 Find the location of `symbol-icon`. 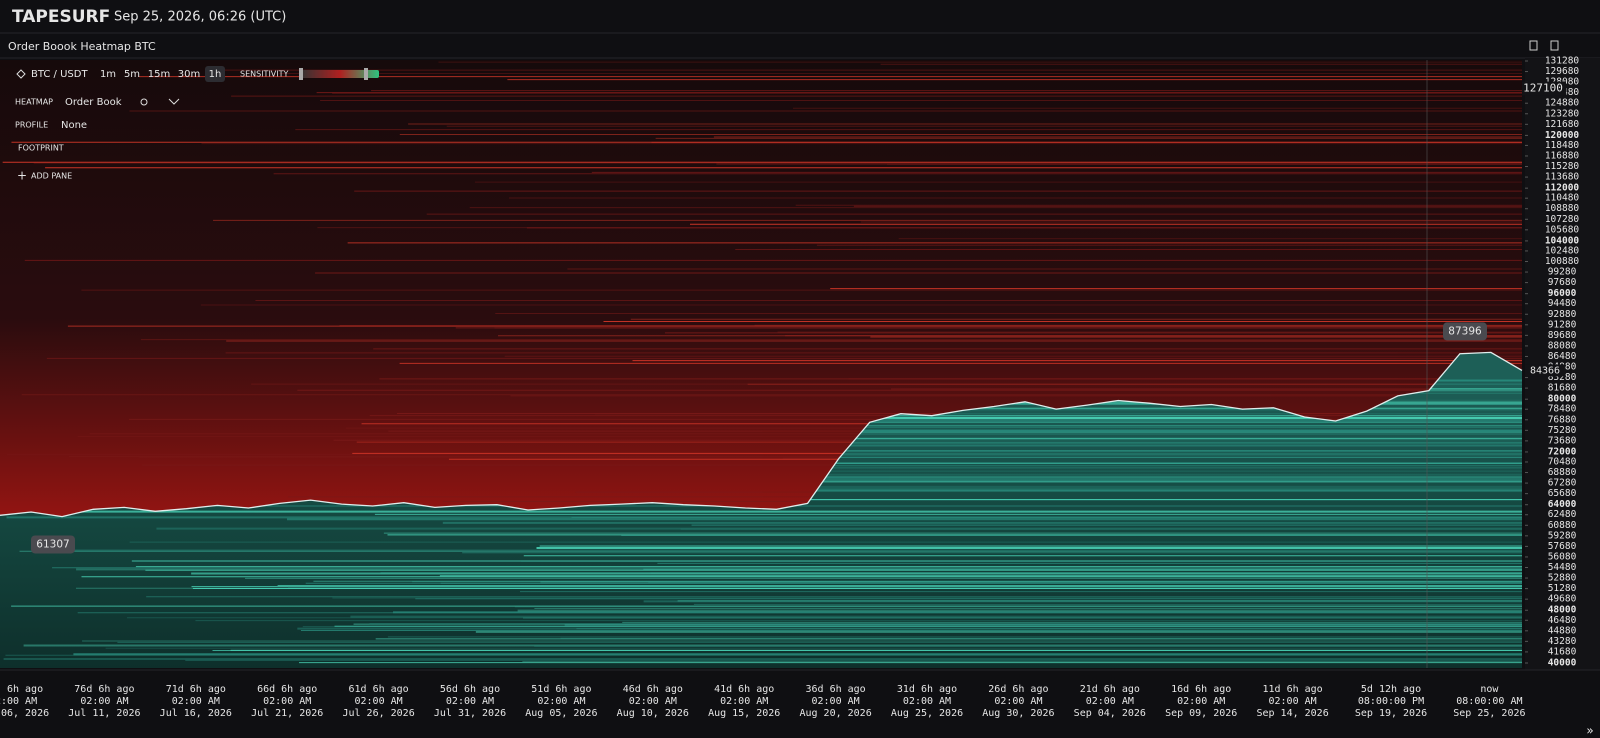

symbol-icon is located at coordinates (21, 74).